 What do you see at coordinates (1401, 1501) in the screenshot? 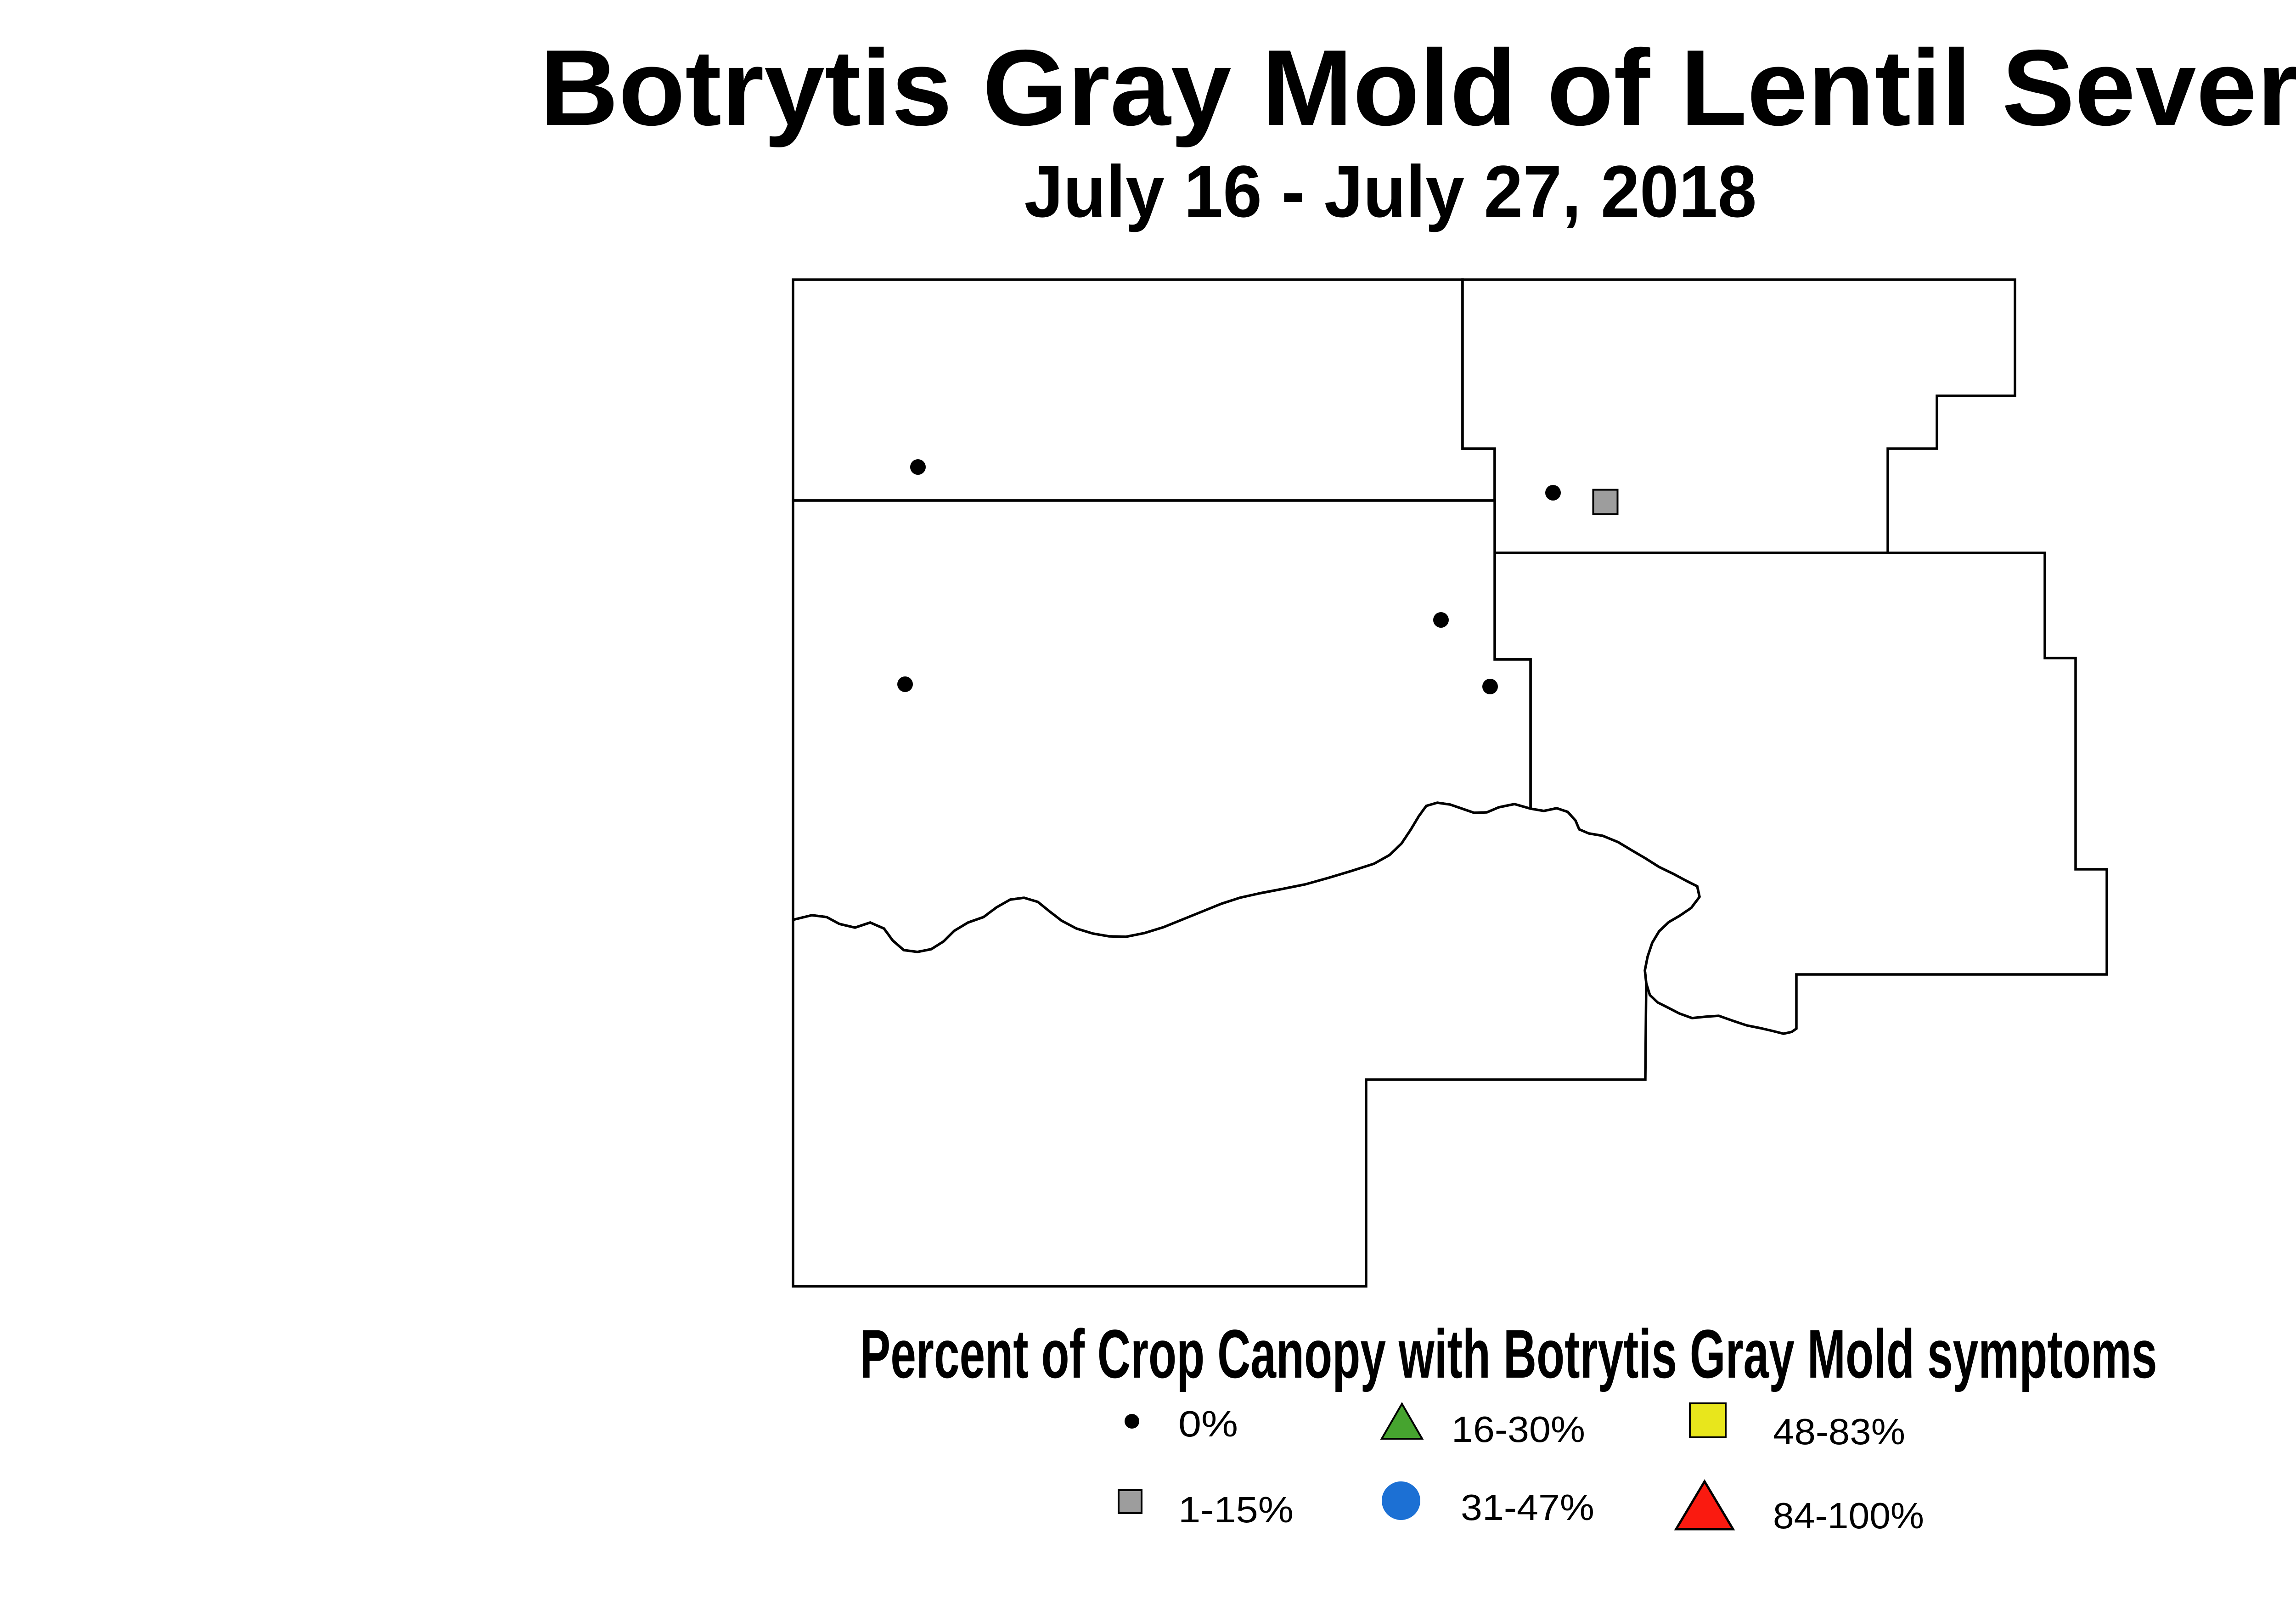
I see `legend-symbol-blue-circle` at bounding box center [1401, 1501].